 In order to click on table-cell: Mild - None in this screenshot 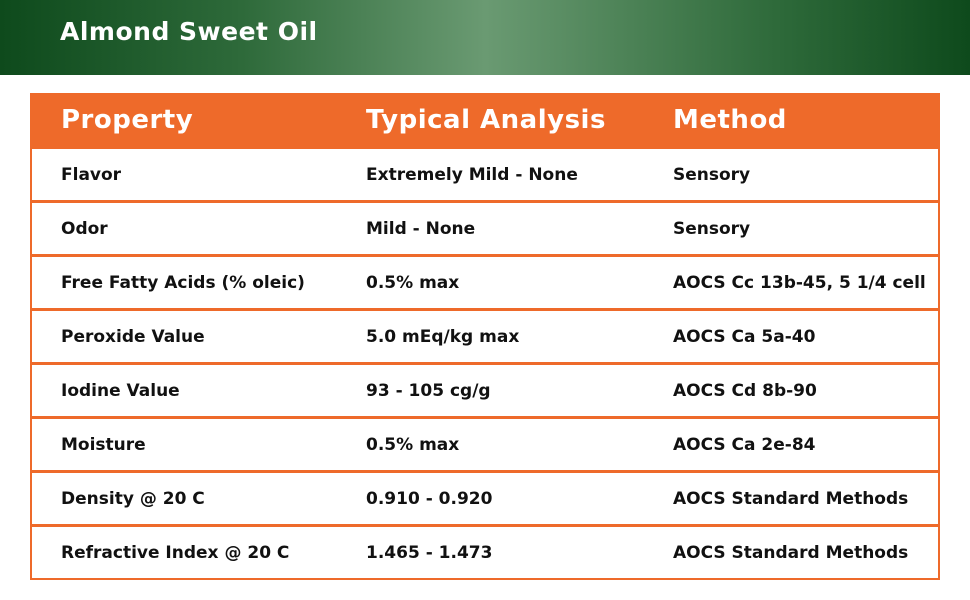, I will do `click(421, 228)`.